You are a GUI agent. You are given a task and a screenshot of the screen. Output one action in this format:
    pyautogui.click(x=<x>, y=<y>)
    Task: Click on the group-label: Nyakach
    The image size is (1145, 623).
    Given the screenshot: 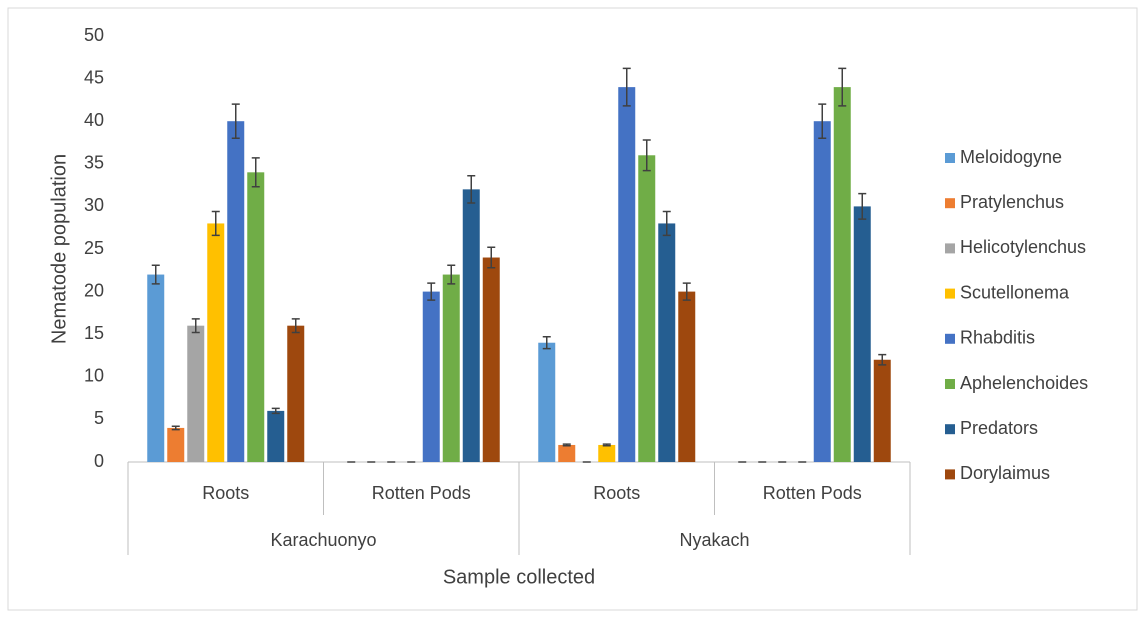 What is the action you would take?
    pyautogui.click(x=714, y=540)
    